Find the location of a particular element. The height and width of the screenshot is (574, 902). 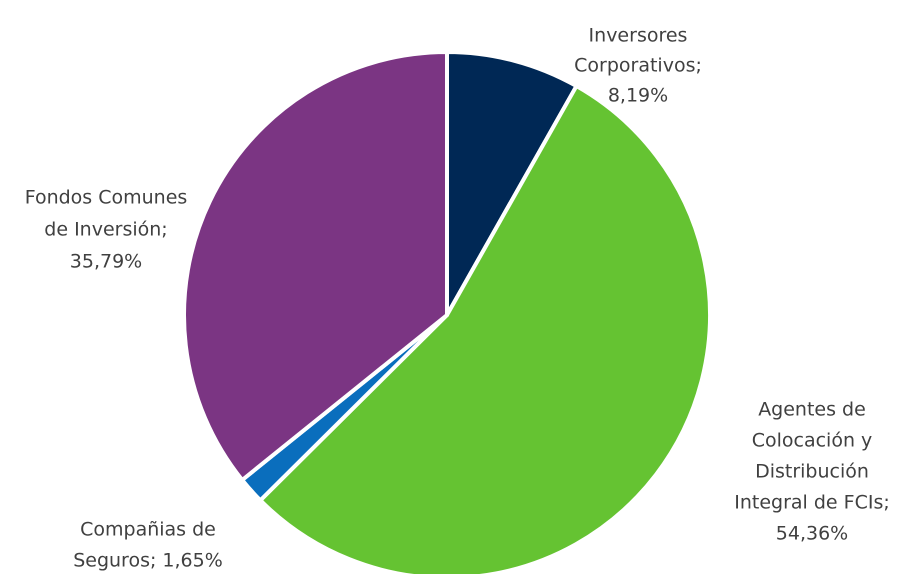

slice-label-line: Fondos Comunes is located at coordinates (106, 198).